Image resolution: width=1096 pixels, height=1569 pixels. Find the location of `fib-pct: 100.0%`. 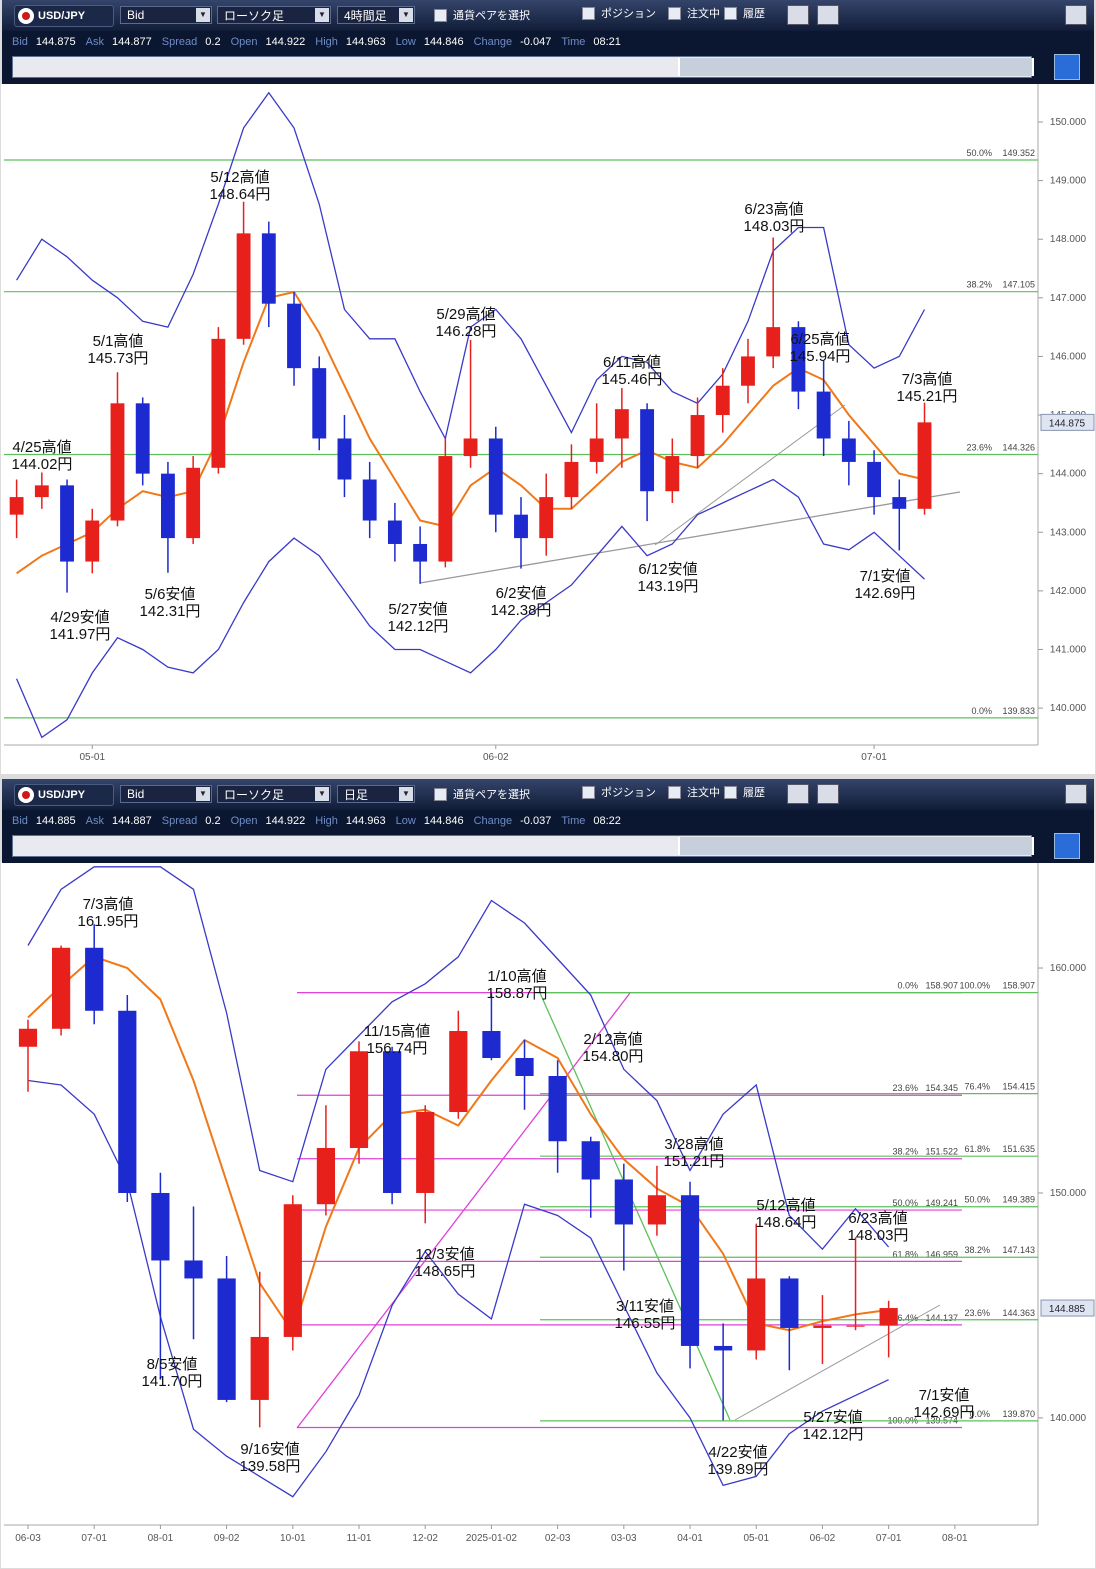

fib-pct: 100.0% is located at coordinates (974, 986).